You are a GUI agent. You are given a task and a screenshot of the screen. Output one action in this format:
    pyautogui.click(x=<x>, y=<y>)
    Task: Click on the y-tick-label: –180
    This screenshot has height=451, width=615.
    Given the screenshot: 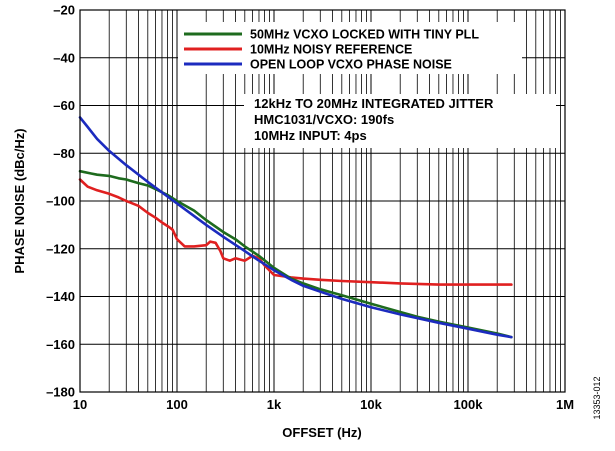 What is the action you would take?
    pyautogui.click(x=60, y=392)
    